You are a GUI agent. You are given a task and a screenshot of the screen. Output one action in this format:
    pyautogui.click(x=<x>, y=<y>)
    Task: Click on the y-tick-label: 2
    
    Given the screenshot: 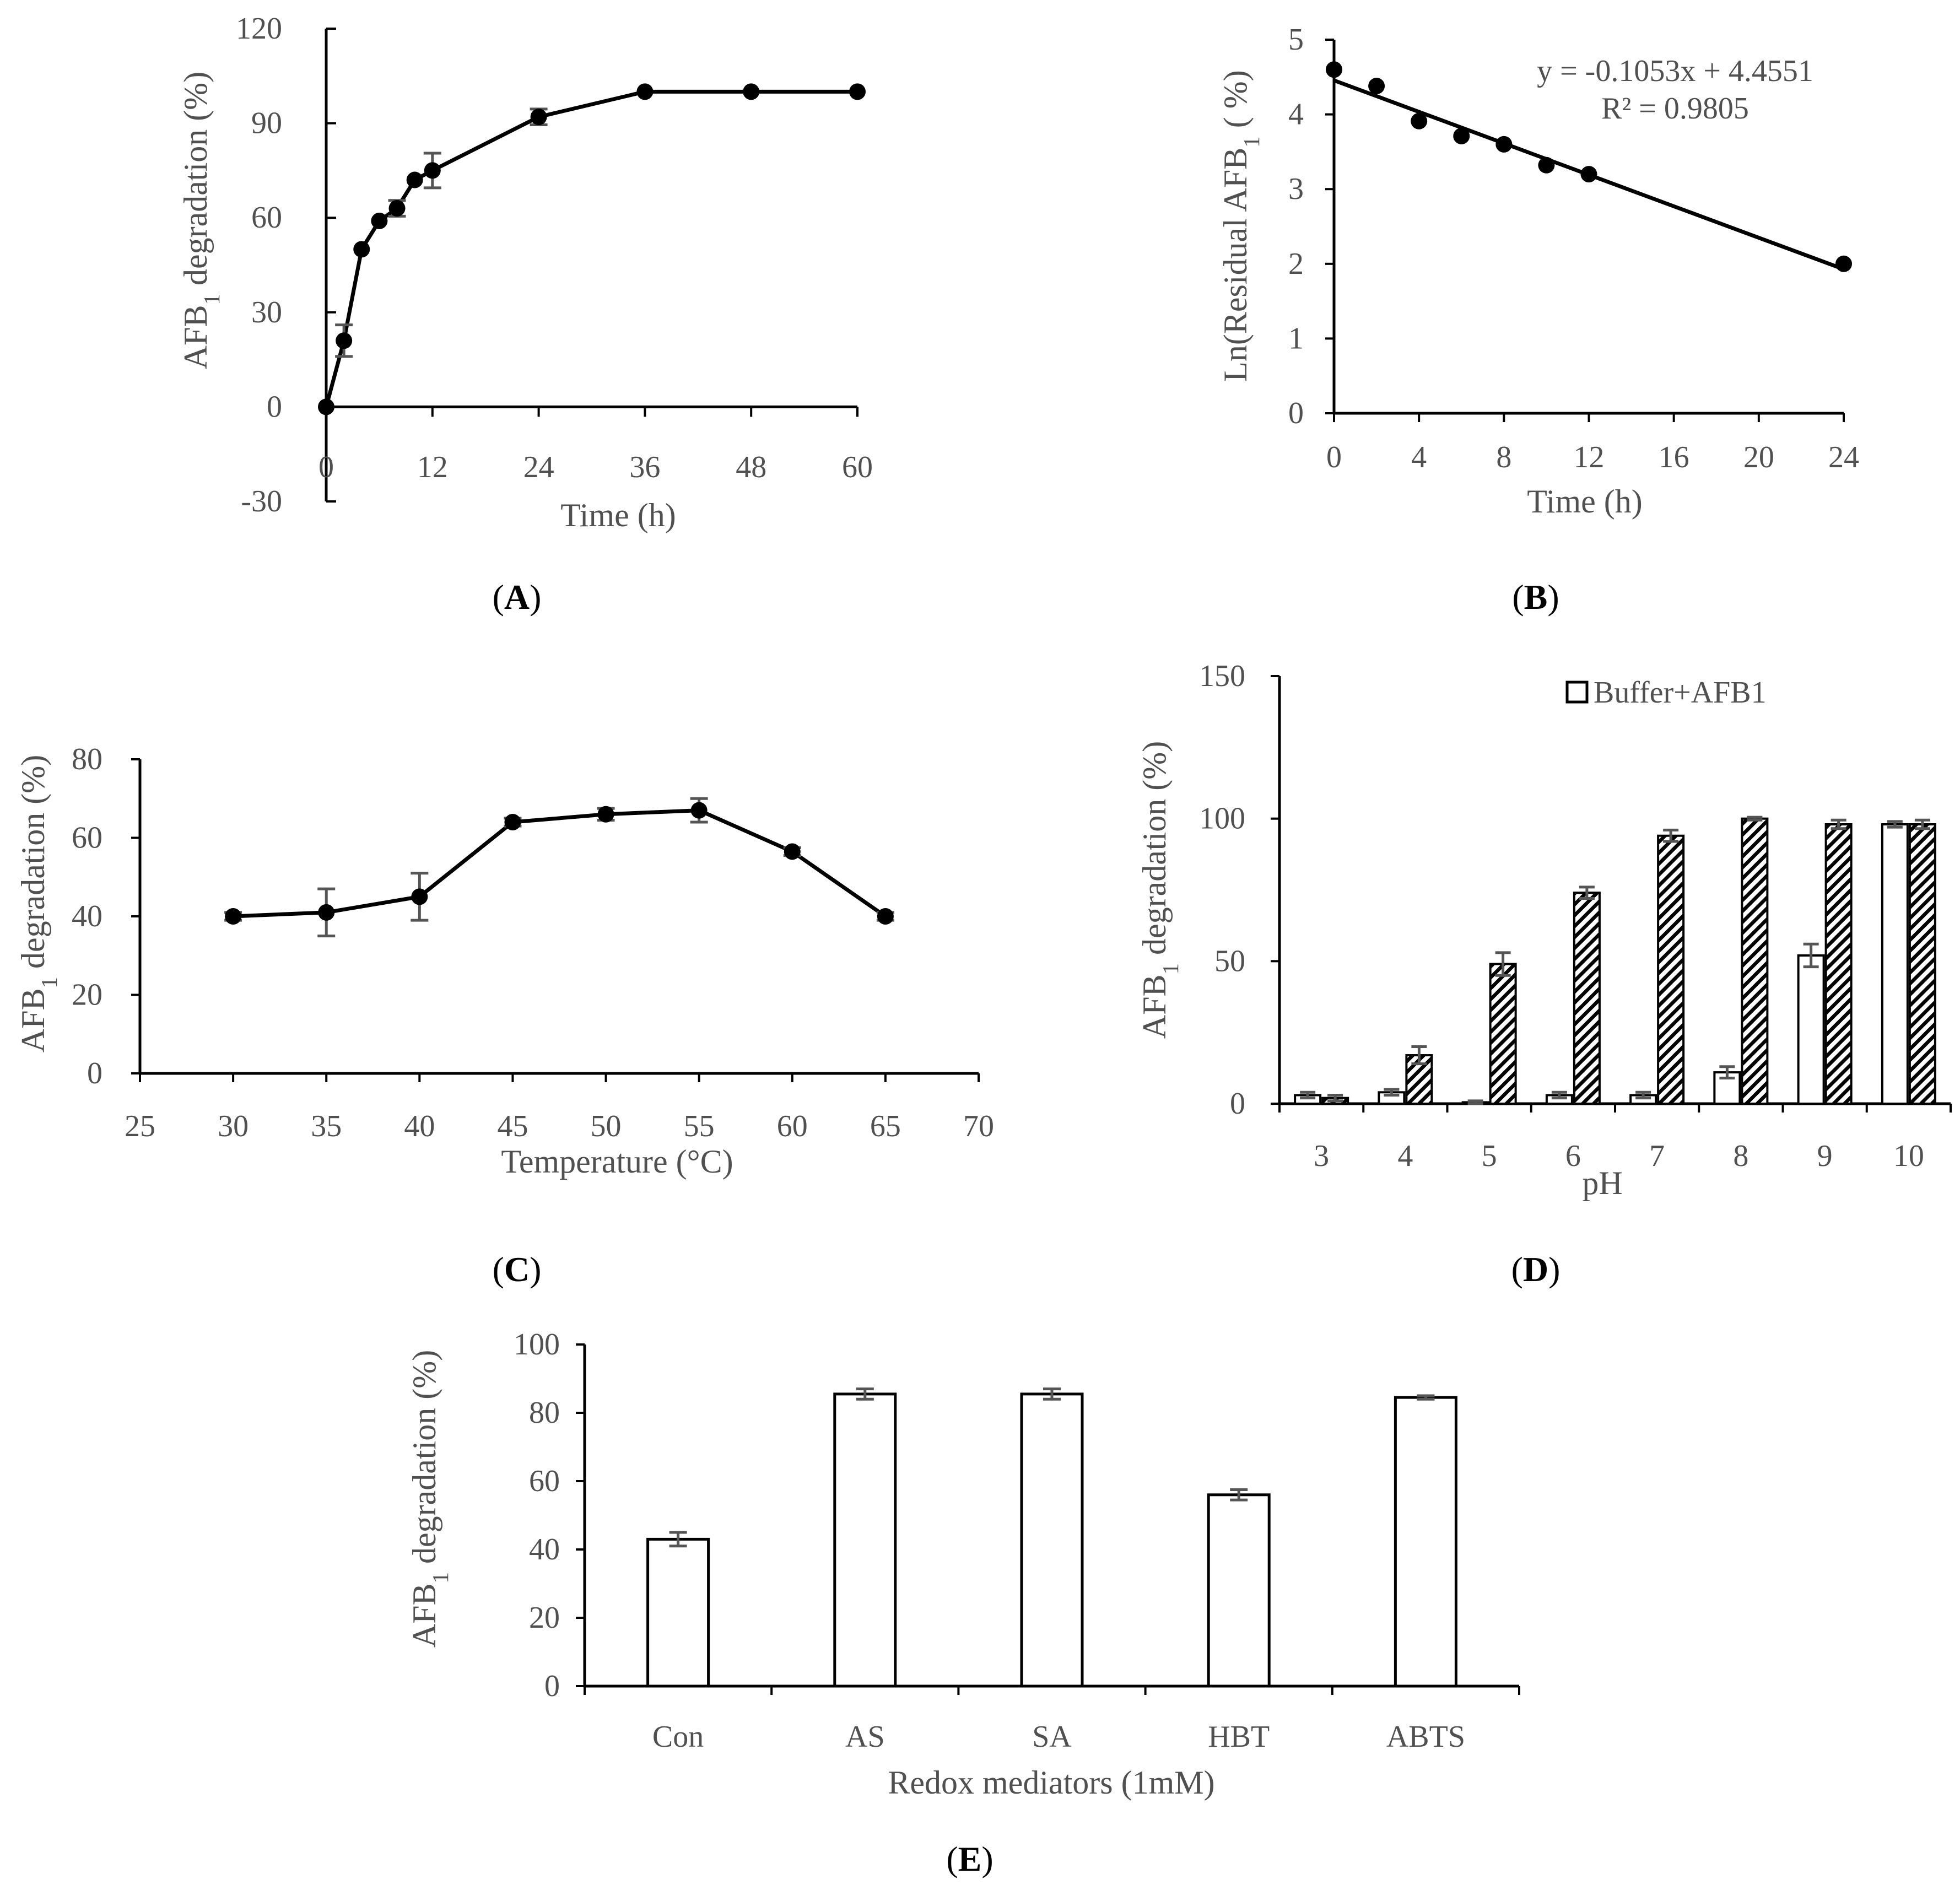 What is the action you would take?
    pyautogui.click(x=1296, y=264)
    